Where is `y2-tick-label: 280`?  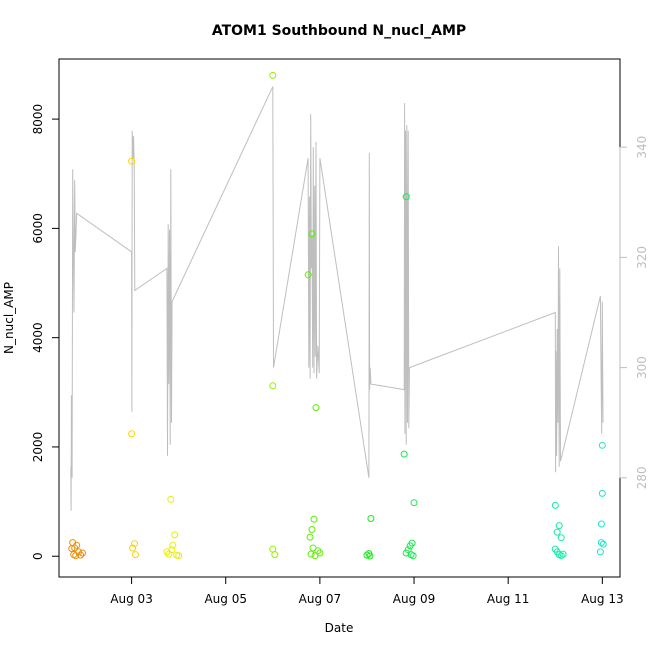 y2-tick-label: 280 is located at coordinates (642, 477).